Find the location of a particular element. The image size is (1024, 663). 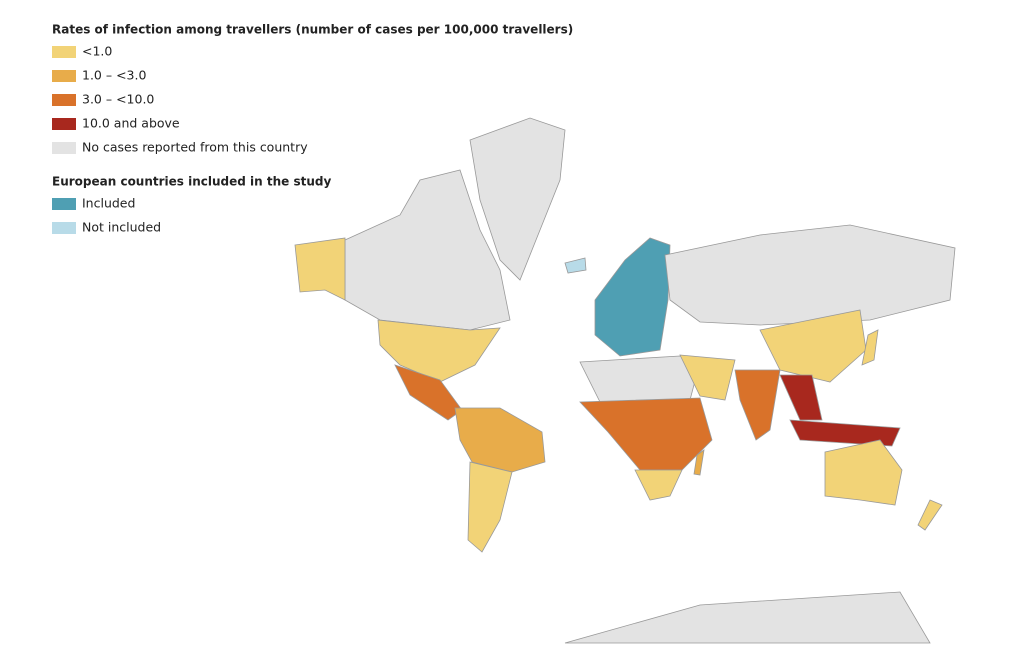

legend-label: 10.0 and above is located at coordinates (131, 123).